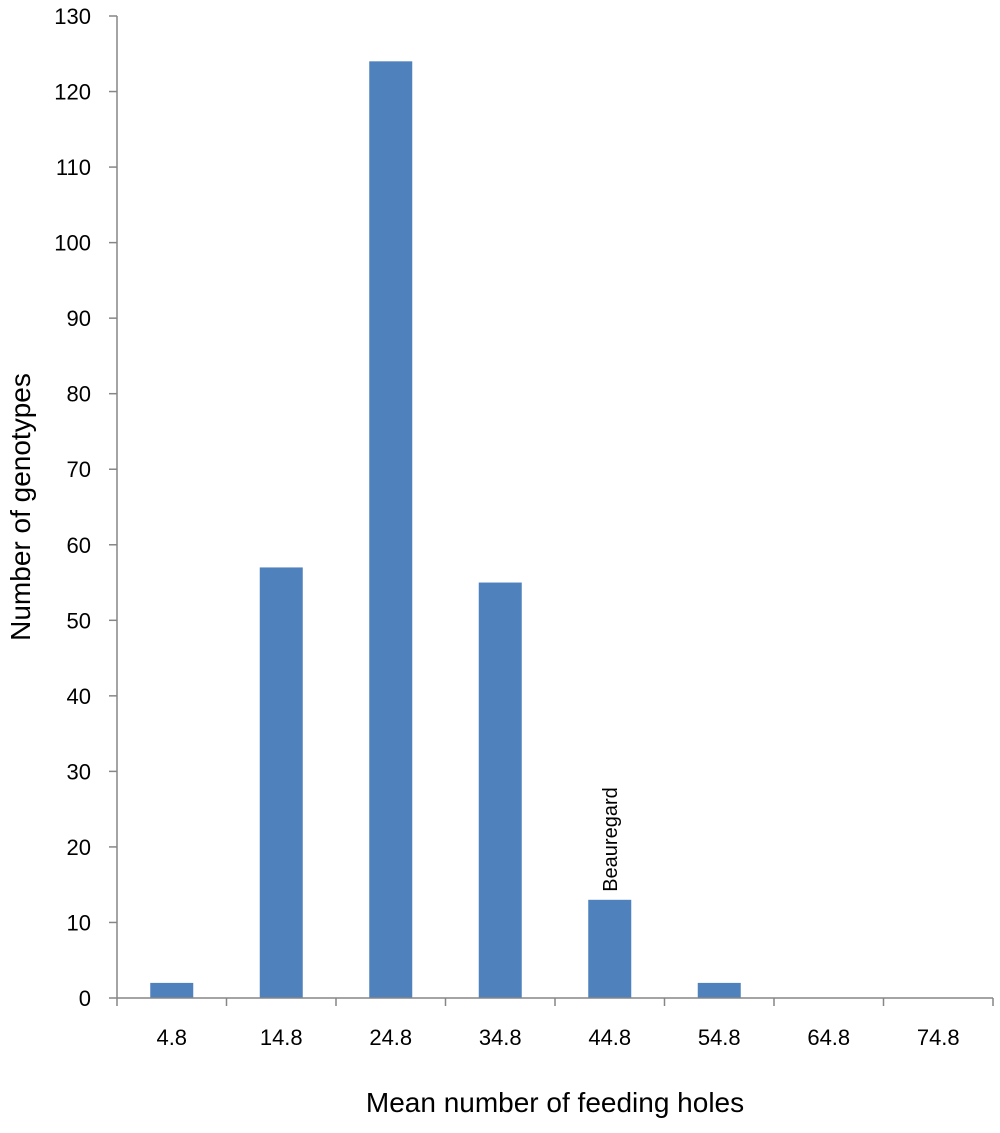 Image resolution: width=1000 pixels, height=1133 pixels. Describe the element at coordinates (79, 318) in the screenshot. I see `y-tick-label: 90` at that location.